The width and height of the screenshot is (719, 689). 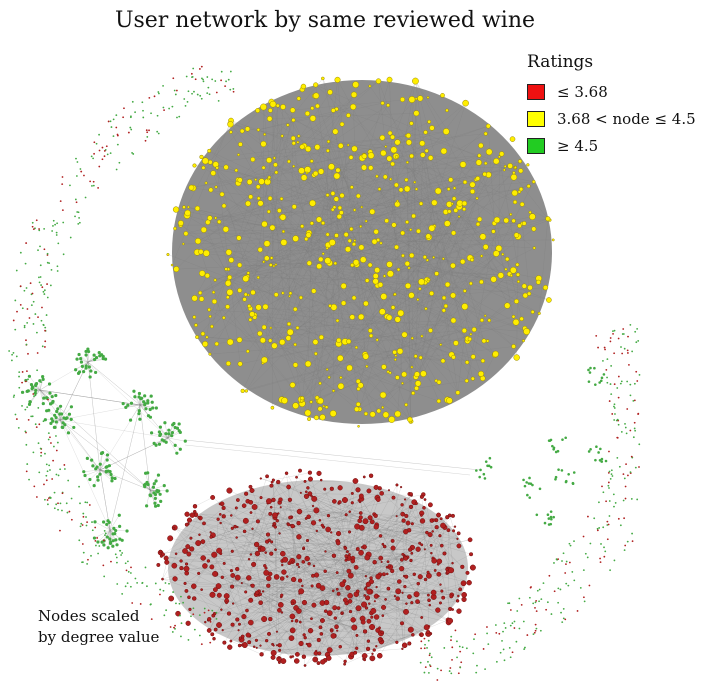 What do you see at coordinates (611, 145) in the screenshot?
I see `legend-item-high: ≥ 4.5` at bounding box center [611, 145].